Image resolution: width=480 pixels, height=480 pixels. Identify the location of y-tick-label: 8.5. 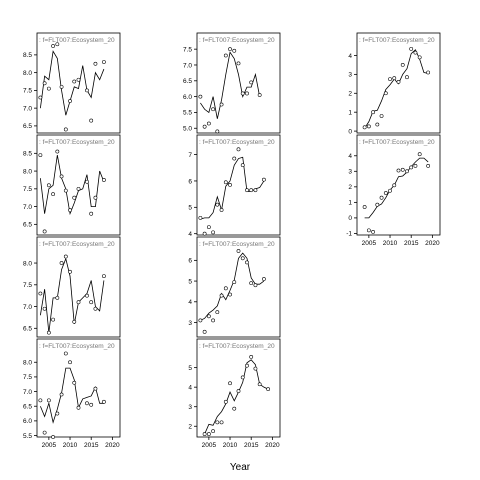
(27, 55).